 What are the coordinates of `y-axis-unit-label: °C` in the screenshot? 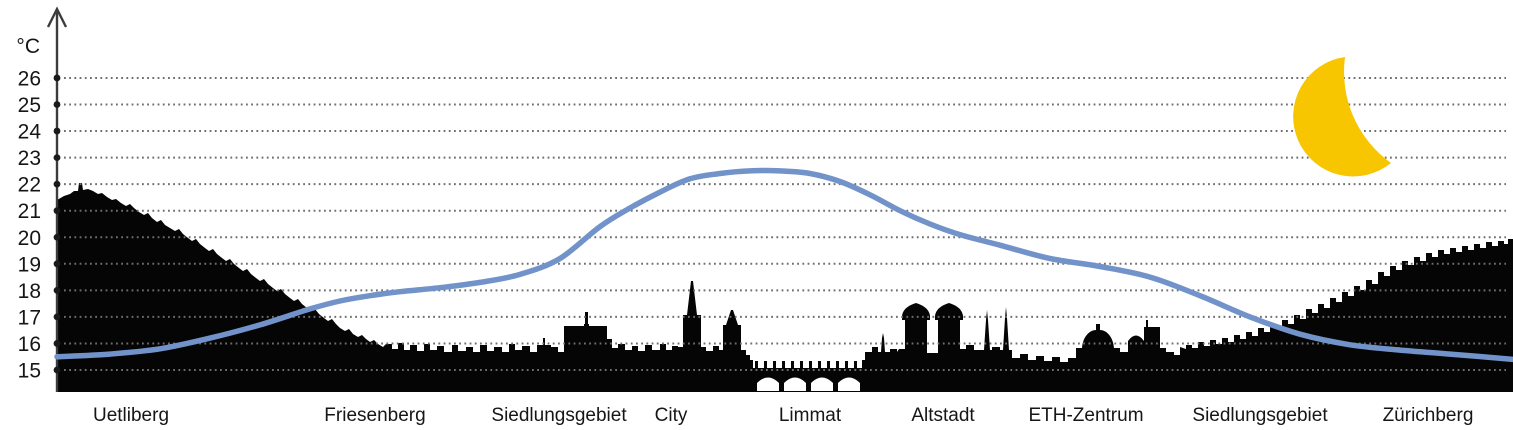 It's located at (28, 46).